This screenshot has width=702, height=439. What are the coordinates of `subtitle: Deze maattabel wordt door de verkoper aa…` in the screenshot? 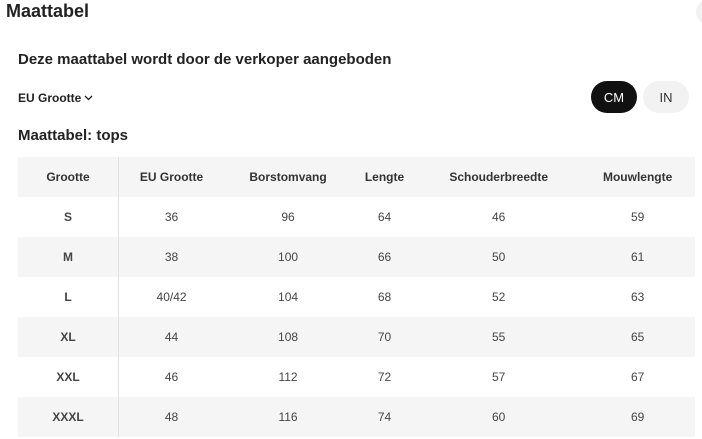 It's located at (205, 59).